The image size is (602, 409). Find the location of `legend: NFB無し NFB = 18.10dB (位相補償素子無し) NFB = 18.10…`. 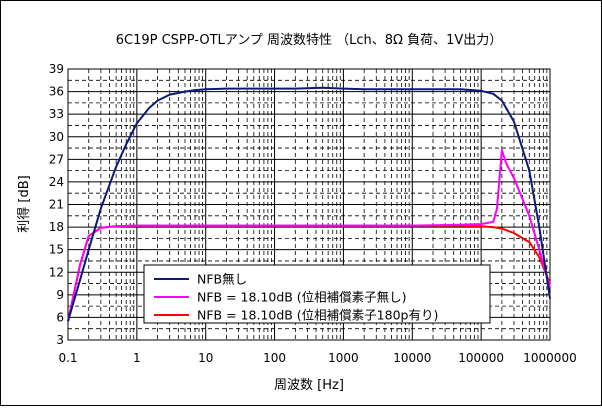

legend: NFB無し NFB = 18.10dB (位相補償素子無し) NFB = 18.10… is located at coordinates (317, 294).